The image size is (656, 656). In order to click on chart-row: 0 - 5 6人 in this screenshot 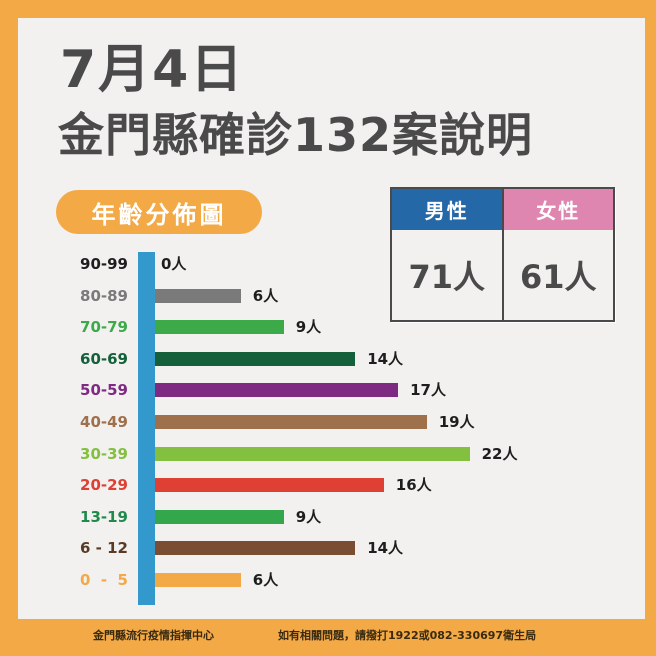, I will do `click(328, 580)`.